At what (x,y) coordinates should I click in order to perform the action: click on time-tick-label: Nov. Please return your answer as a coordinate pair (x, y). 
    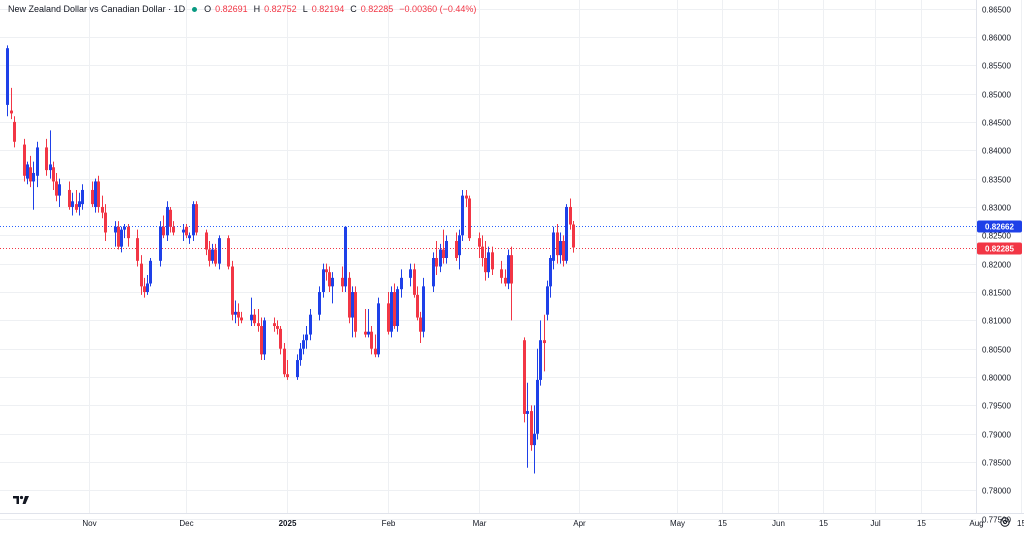
    Looking at the image, I should click on (89, 523).